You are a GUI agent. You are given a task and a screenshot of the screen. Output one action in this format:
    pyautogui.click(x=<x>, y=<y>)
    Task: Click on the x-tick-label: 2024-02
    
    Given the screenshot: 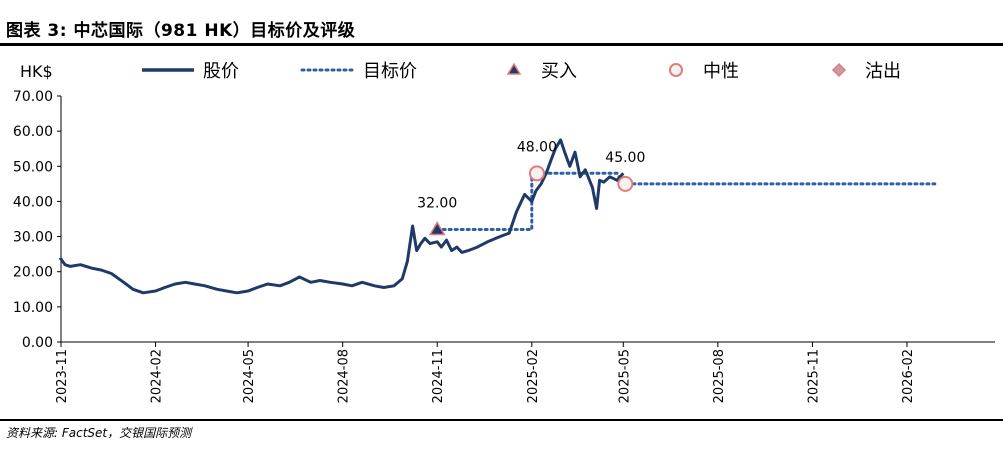 What is the action you would take?
    pyautogui.click(x=157, y=376)
    